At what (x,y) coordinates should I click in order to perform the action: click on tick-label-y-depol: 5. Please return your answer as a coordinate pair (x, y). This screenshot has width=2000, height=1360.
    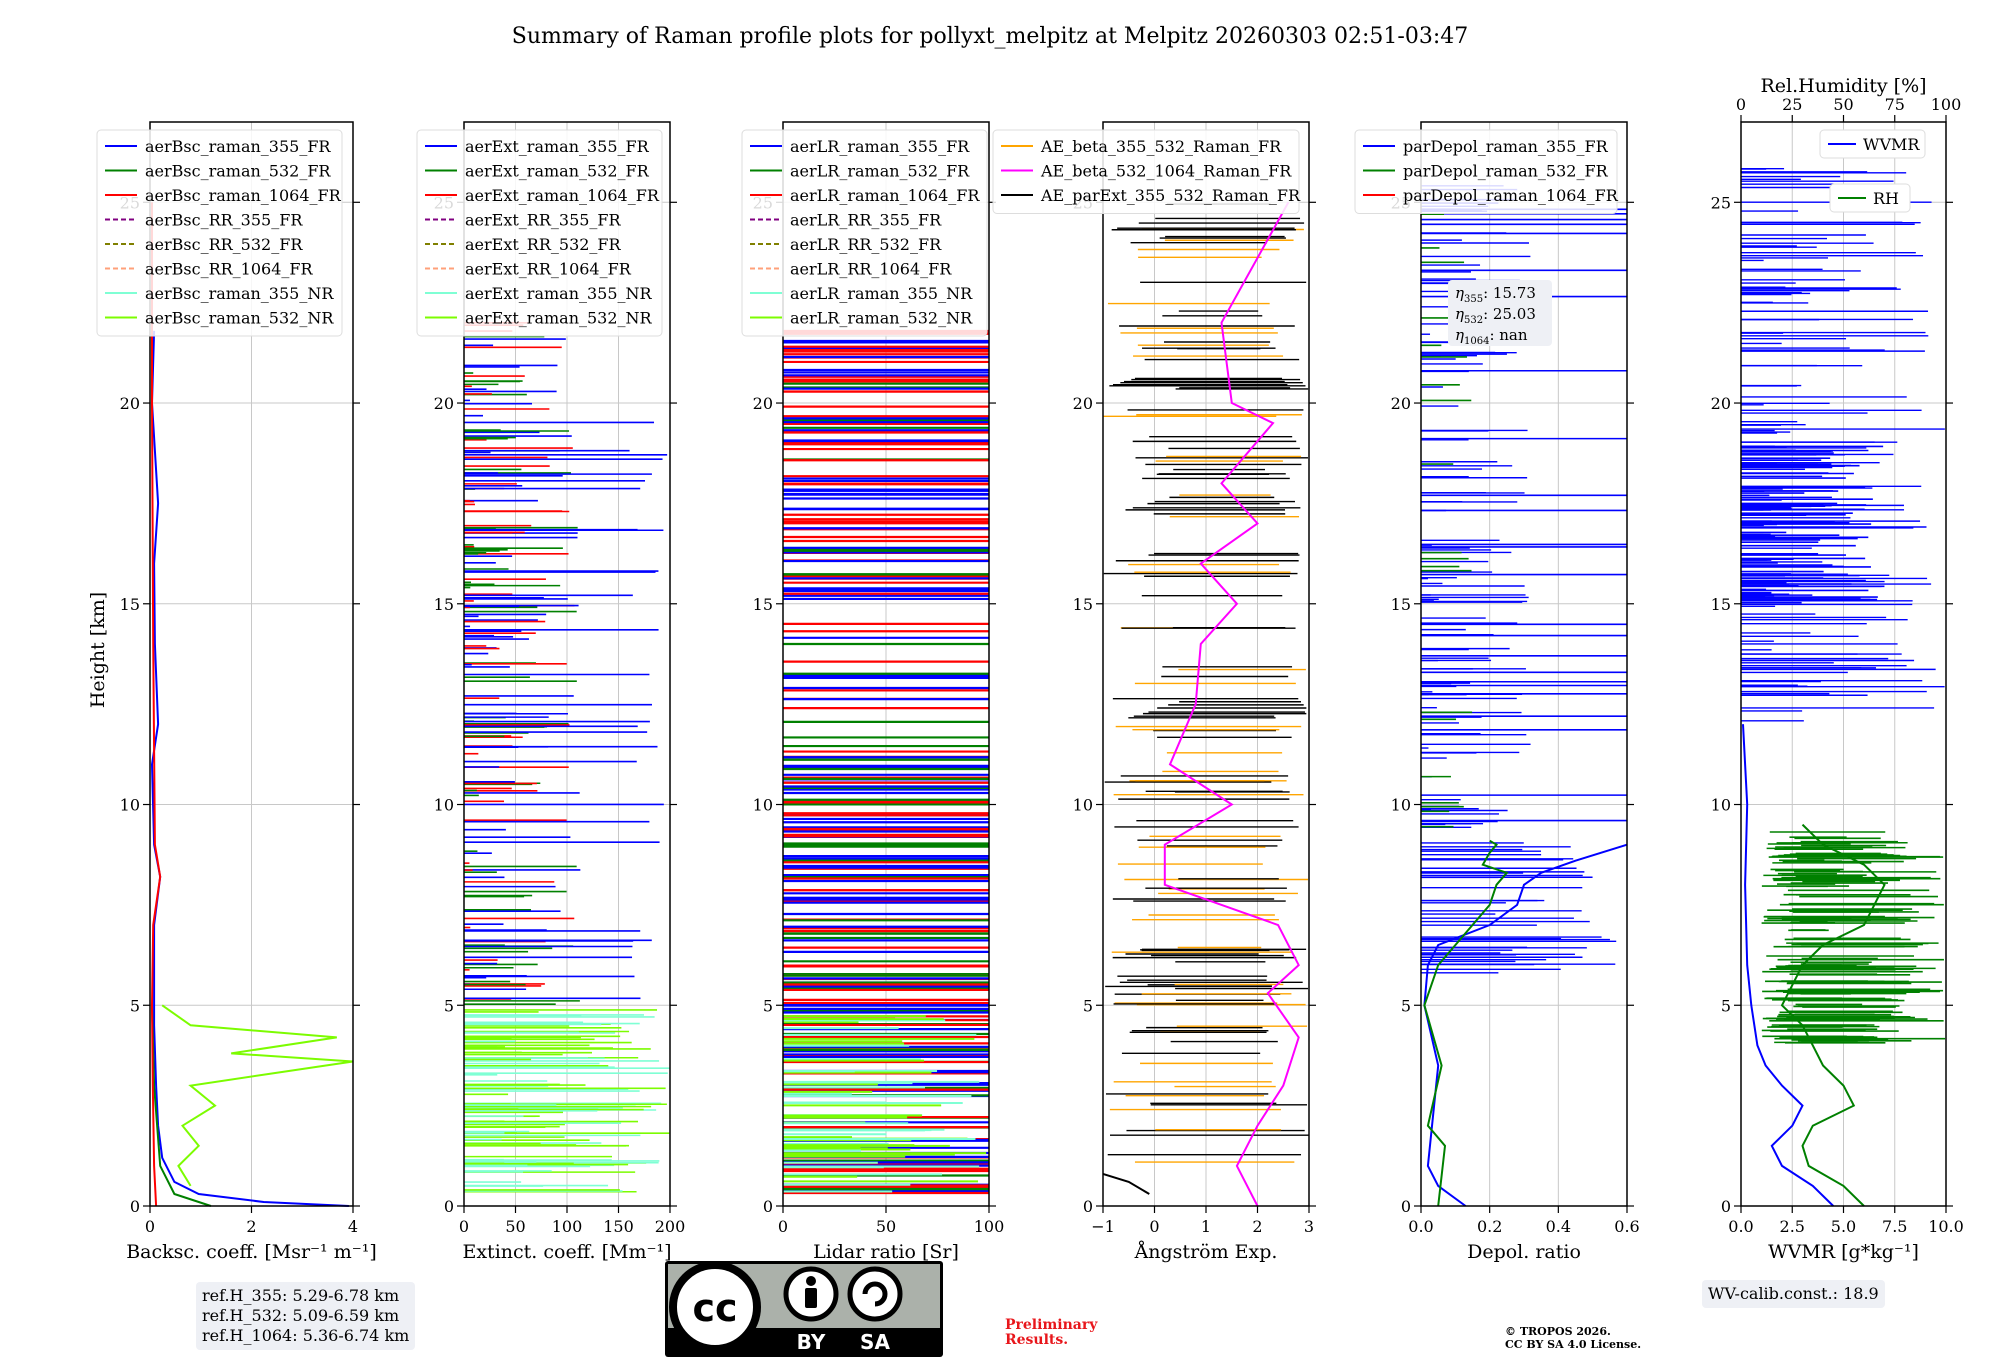
    Looking at the image, I should click on (1406, 1005).